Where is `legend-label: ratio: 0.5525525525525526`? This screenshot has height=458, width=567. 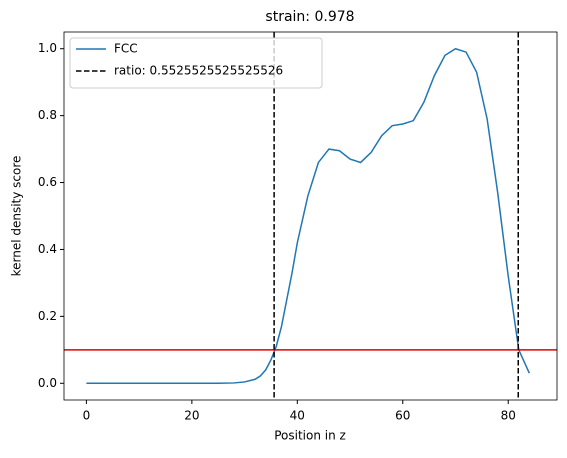
legend-label: ratio: 0.5525525525525526 is located at coordinates (198, 71).